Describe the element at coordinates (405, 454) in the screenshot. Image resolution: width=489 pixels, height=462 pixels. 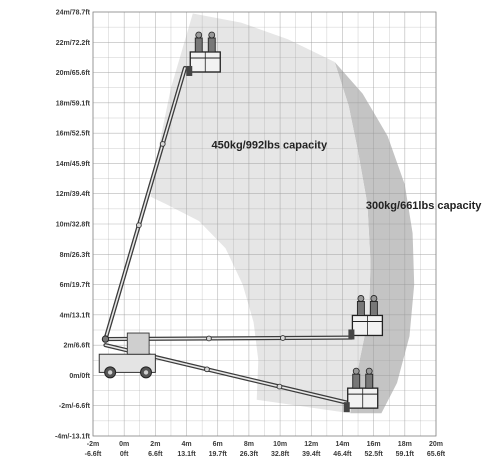
I see `x-tick-label-ft: 59.1ft` at that location.